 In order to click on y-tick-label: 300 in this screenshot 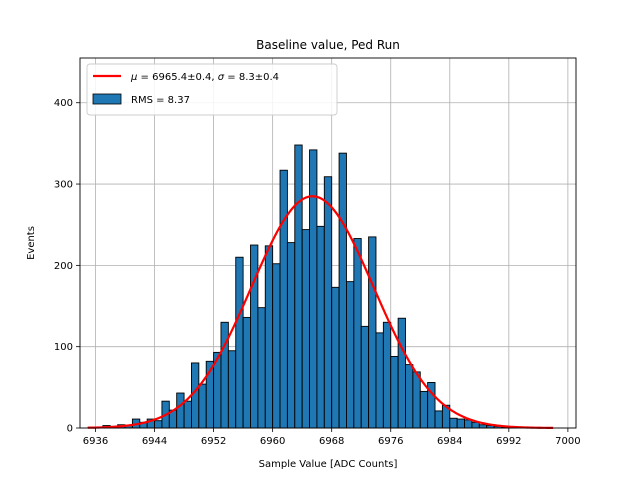, I will do `click(63, 185)`.